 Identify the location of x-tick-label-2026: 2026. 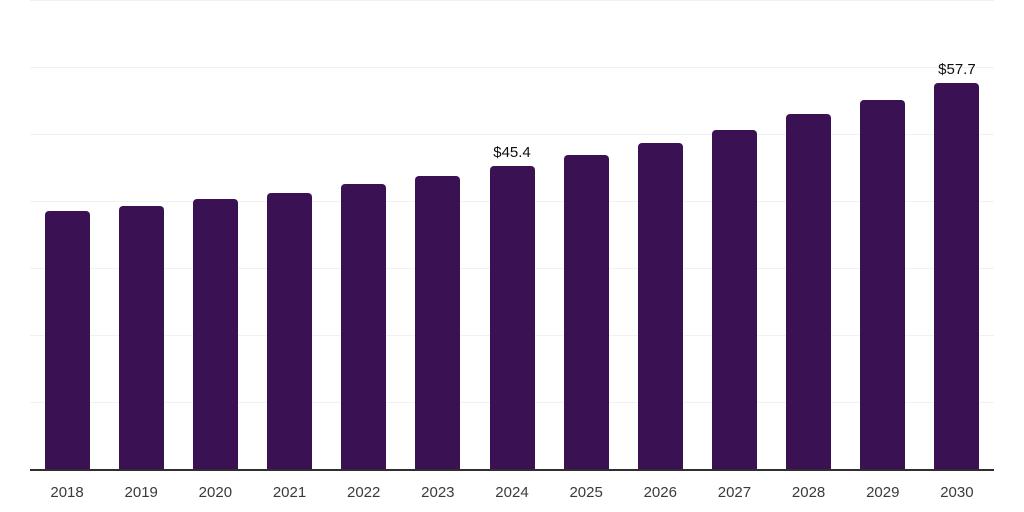
(660, 492).